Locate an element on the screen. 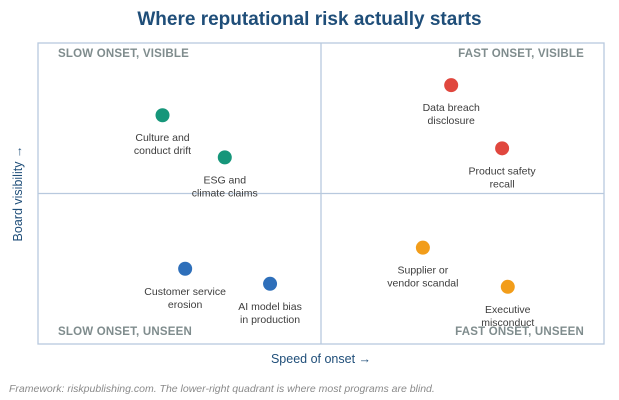 This screenshot has height=400, width=619. point-label-7: Supplier or vendor scandal is located at coordinates (422, 277).